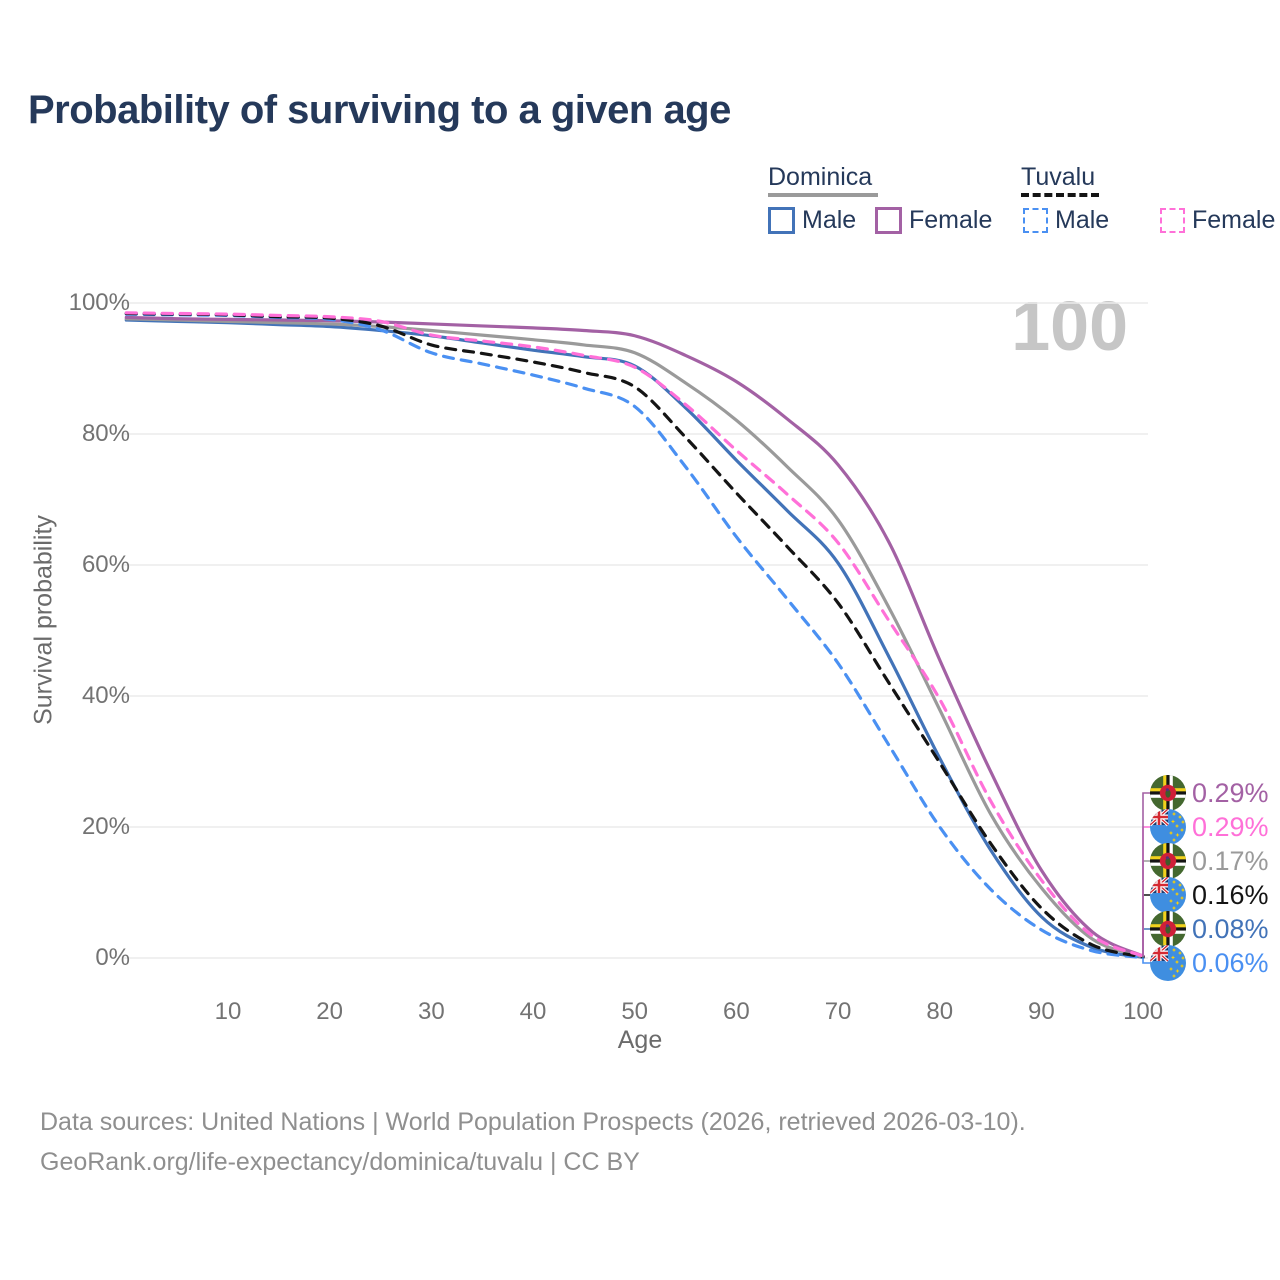 This screenshot has width=1280, height=1280. What do you see at coordinates (1143, 1011) in the screenshot?
I see `x-tick-label: 100` at bounding box center [1143, 1011].